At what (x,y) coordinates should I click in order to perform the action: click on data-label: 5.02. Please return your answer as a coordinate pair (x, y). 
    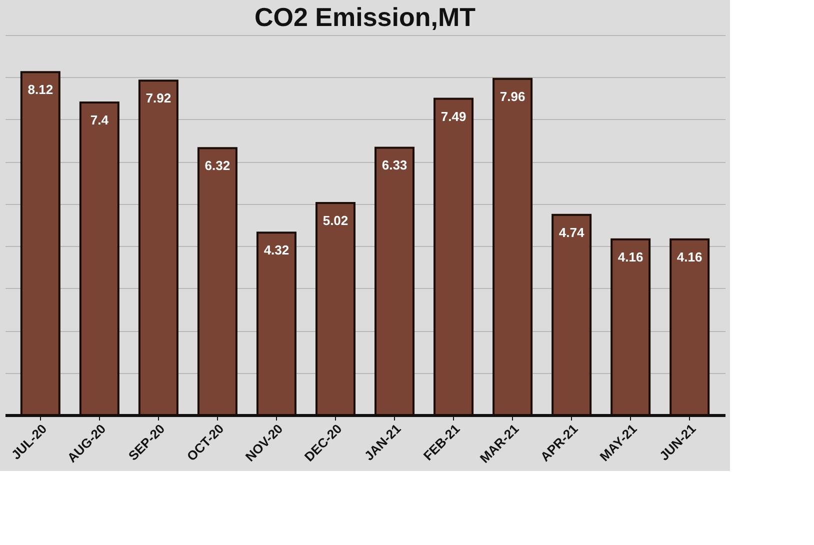
    Looking at the image, I should click on (335, 220).